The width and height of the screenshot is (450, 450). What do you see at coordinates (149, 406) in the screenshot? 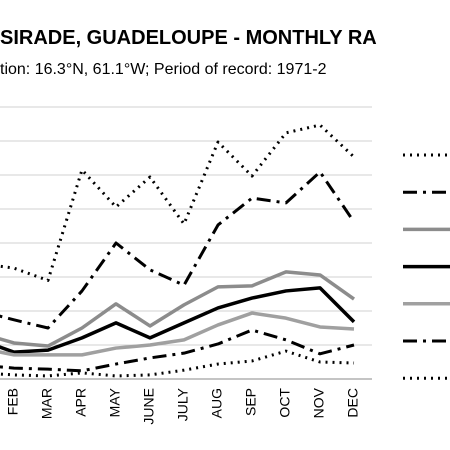
I see `x-tick-label: JUNE` at bounding box center [149, 406].